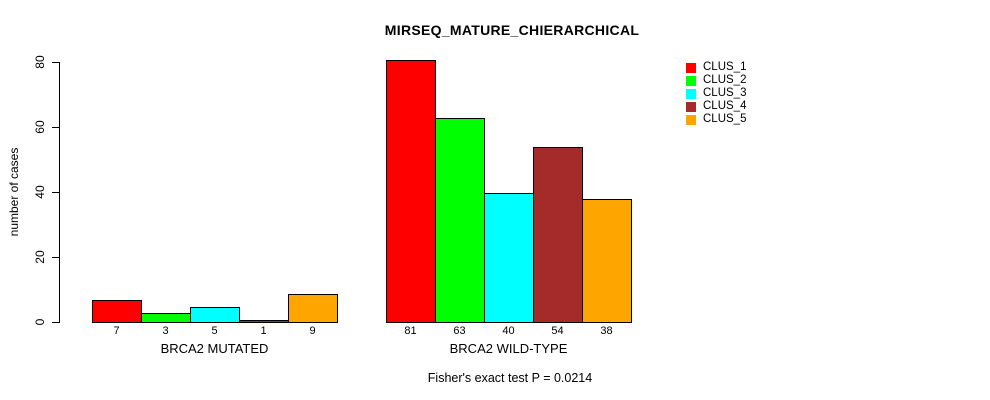  Describe the element at coordinates (40, 192) in the screenshot. I see `y-tick-label: 40` at that location.